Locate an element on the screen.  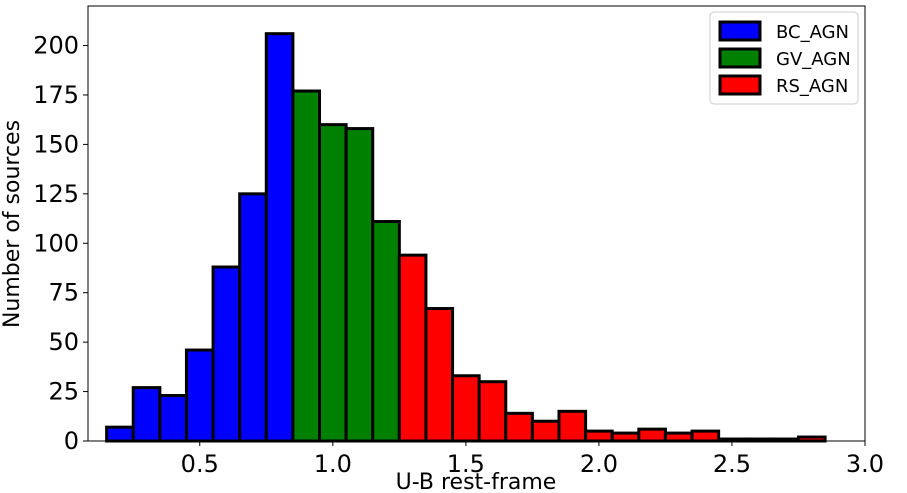
legend-items: BC_AGN GV_AGN RS_AGN is located at coordinates (784, 58).